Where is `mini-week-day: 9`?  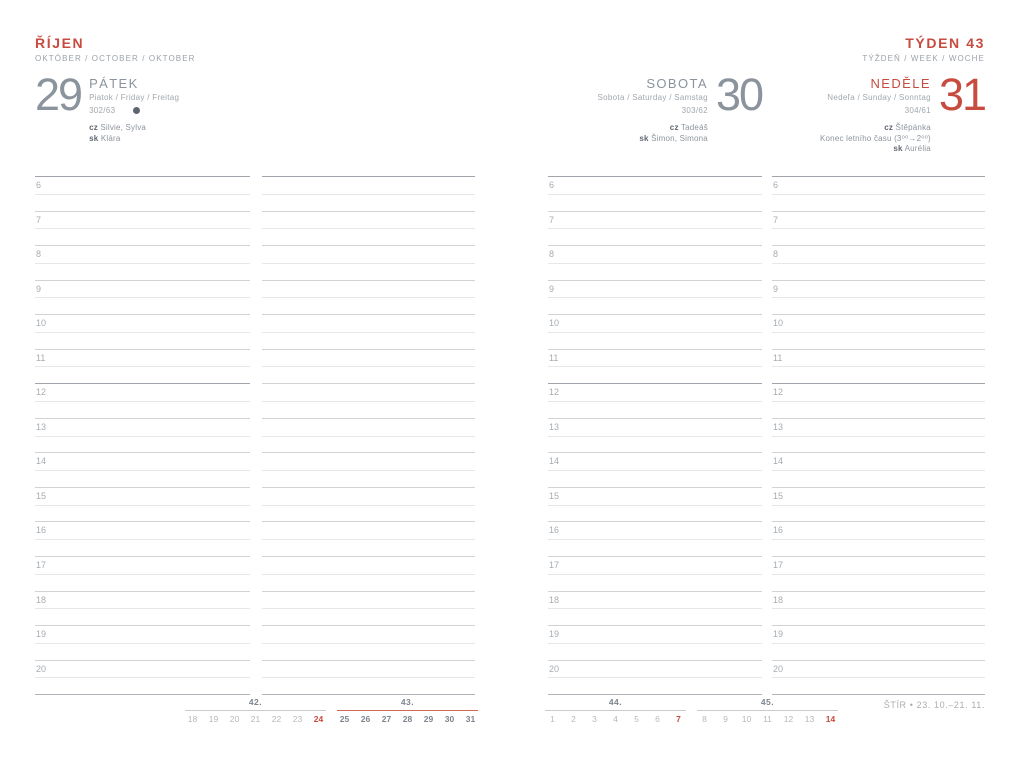 mini-week-day: 9 is located at coordinates (725, 719).